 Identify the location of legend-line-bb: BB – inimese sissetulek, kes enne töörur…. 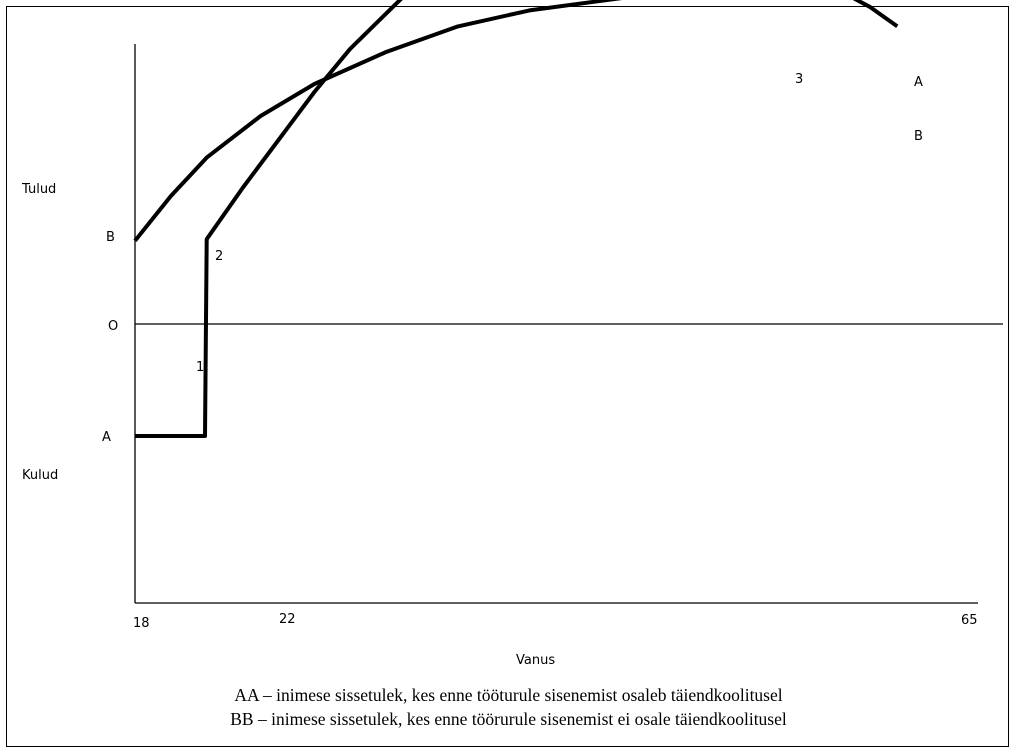
(508, 719).